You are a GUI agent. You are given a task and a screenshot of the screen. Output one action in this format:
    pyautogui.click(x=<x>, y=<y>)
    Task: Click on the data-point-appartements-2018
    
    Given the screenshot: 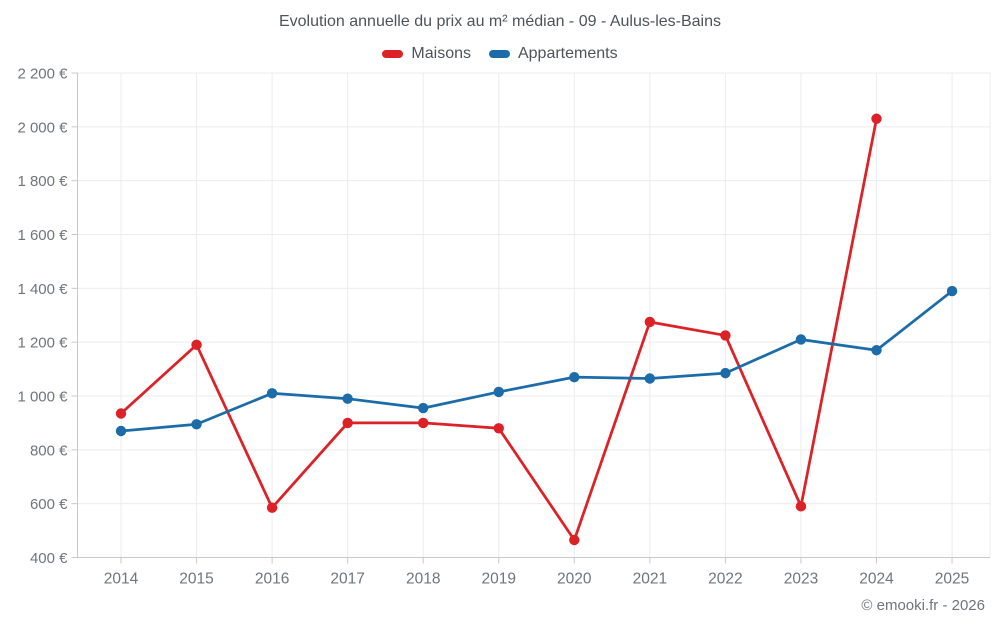 What is the action you would take?
    pyautogui.click(x=423, y=408)
    